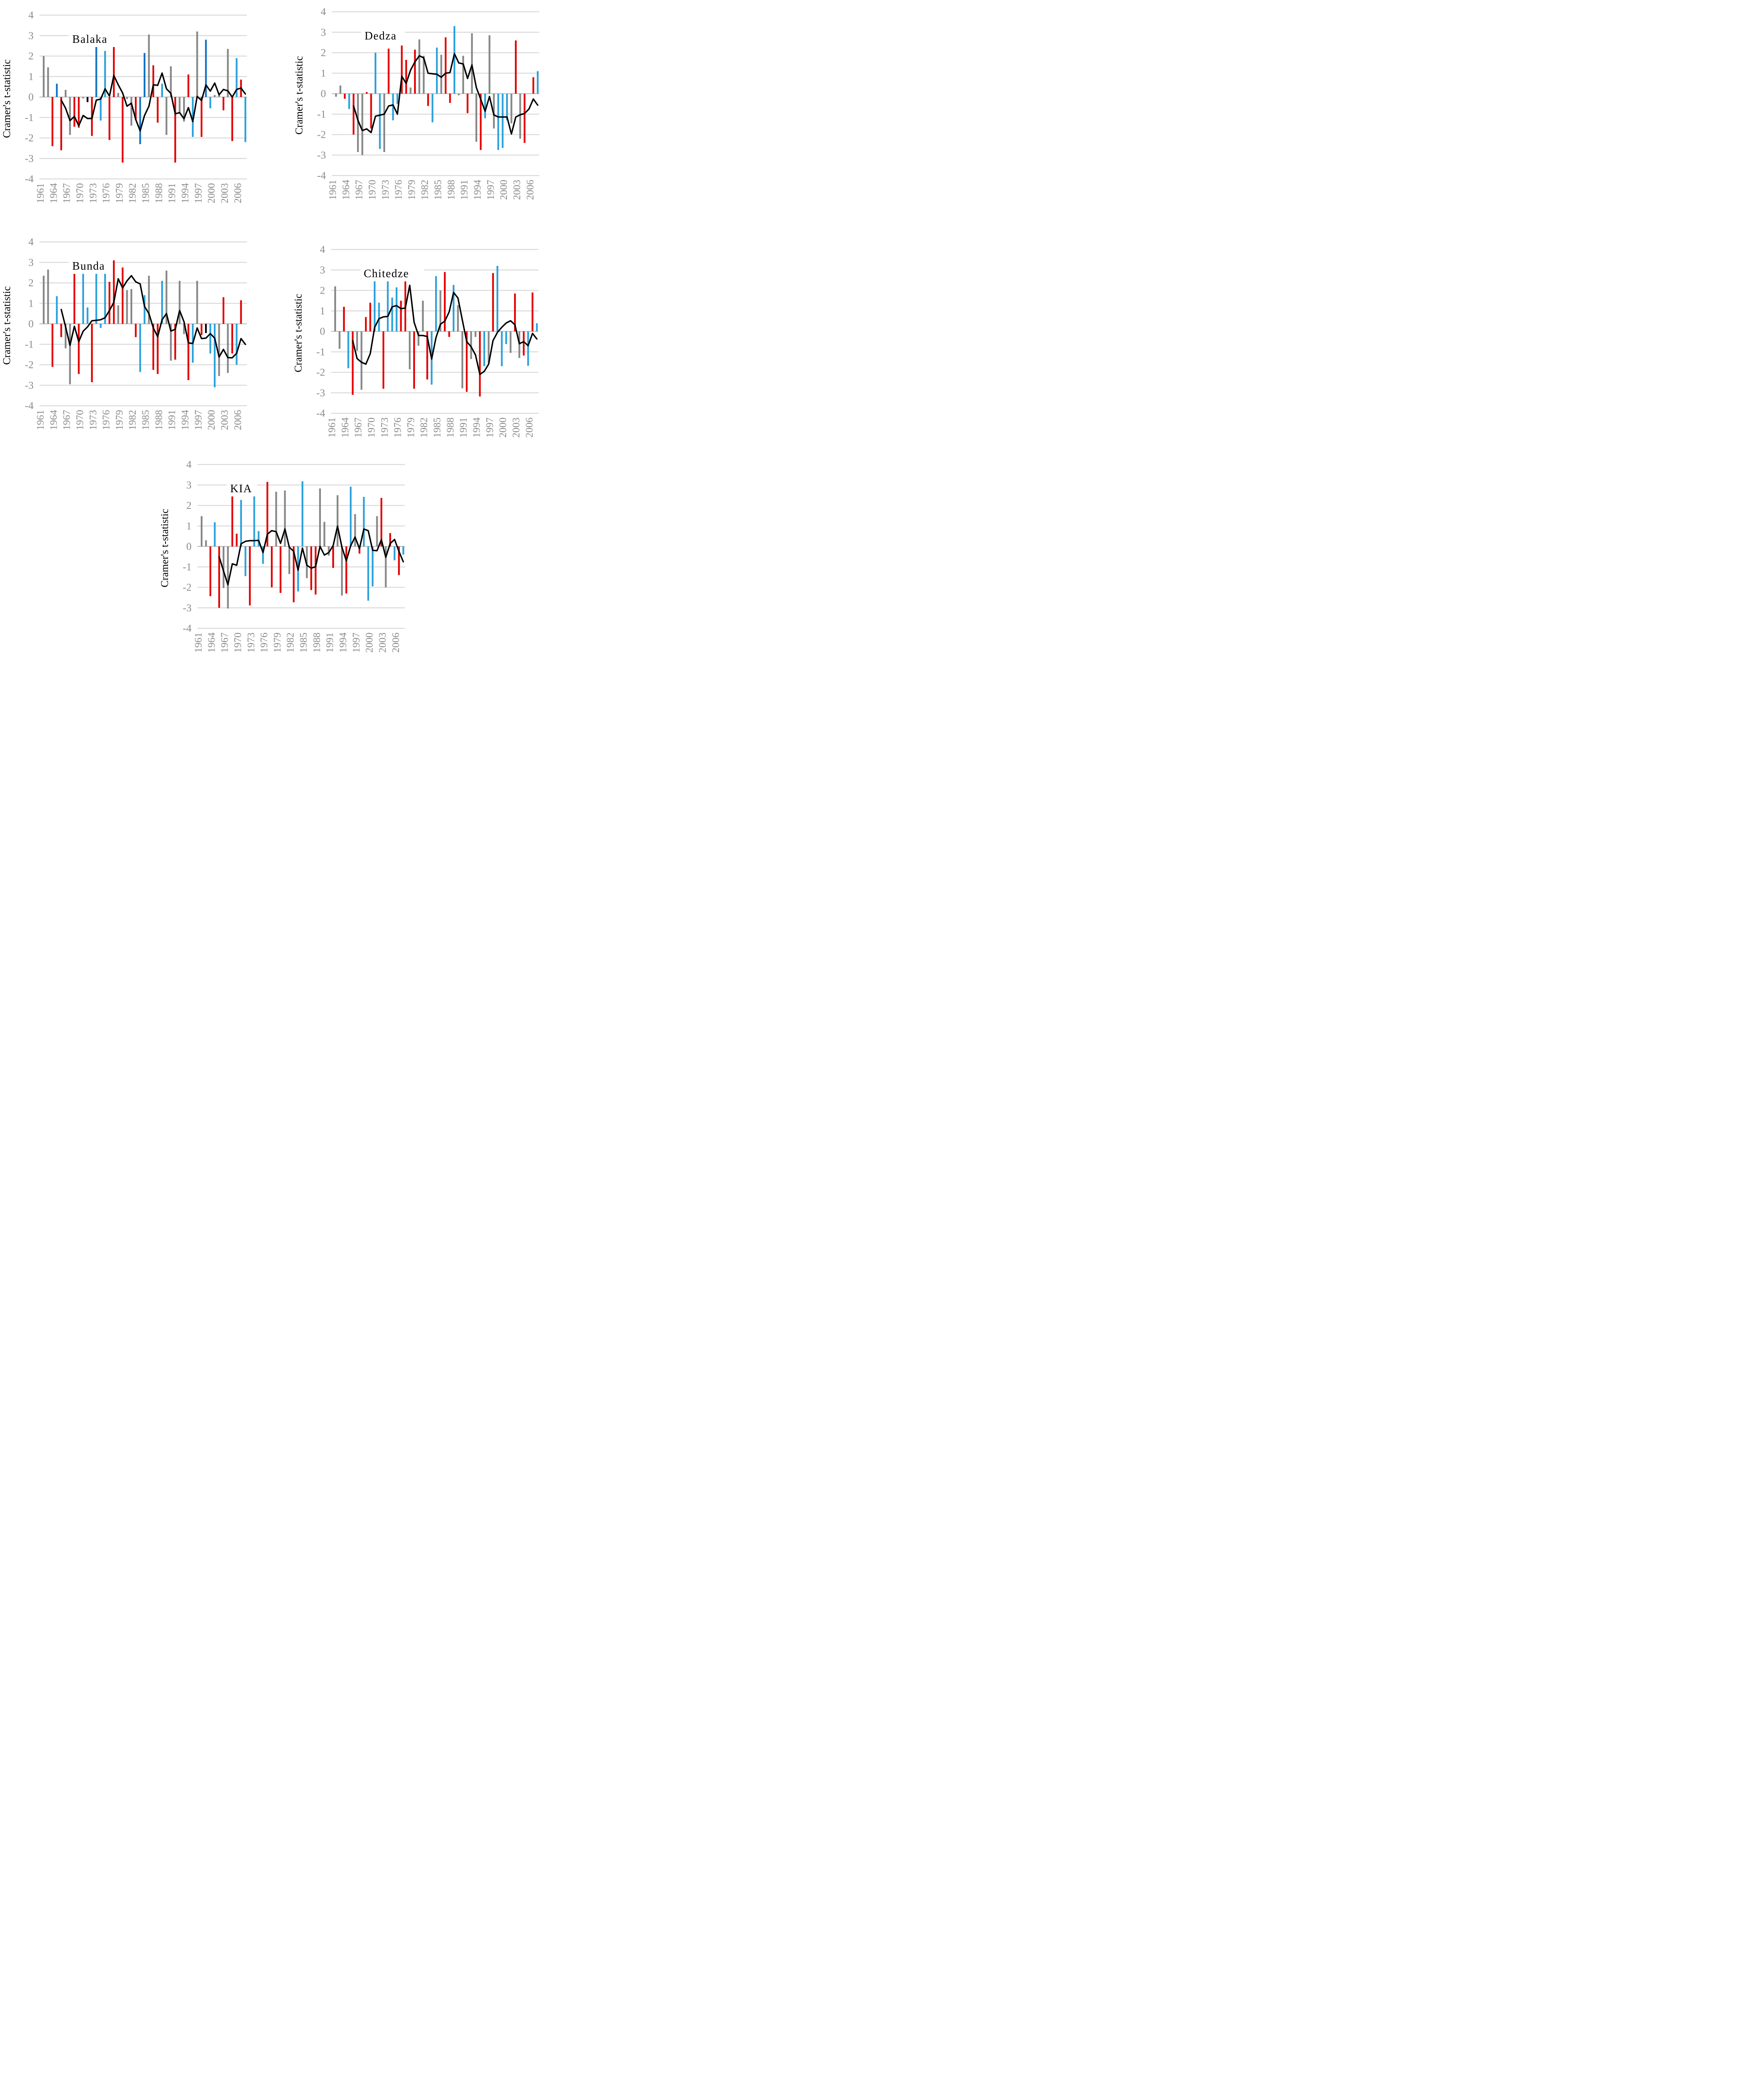  What do you see at coordinates (393, 107) in the screenshot?
I see `bar-1974` at bounding box center [393, 107].